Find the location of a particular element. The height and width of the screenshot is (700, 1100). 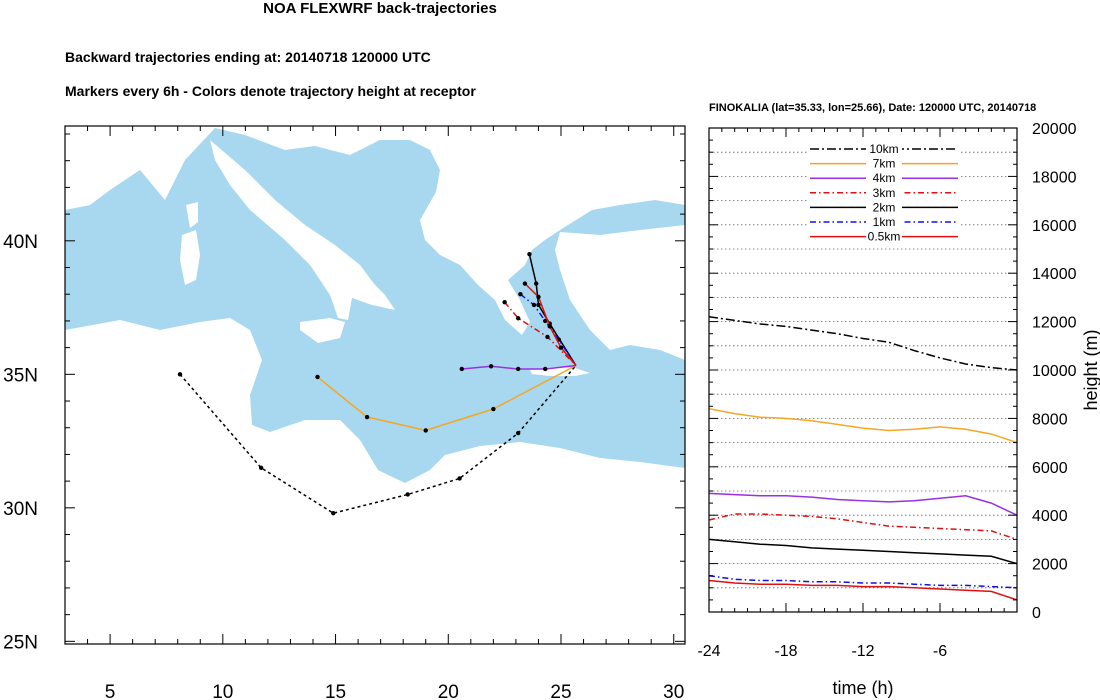

map-x-tick-label: 15 is located at coordinates (335, 691).